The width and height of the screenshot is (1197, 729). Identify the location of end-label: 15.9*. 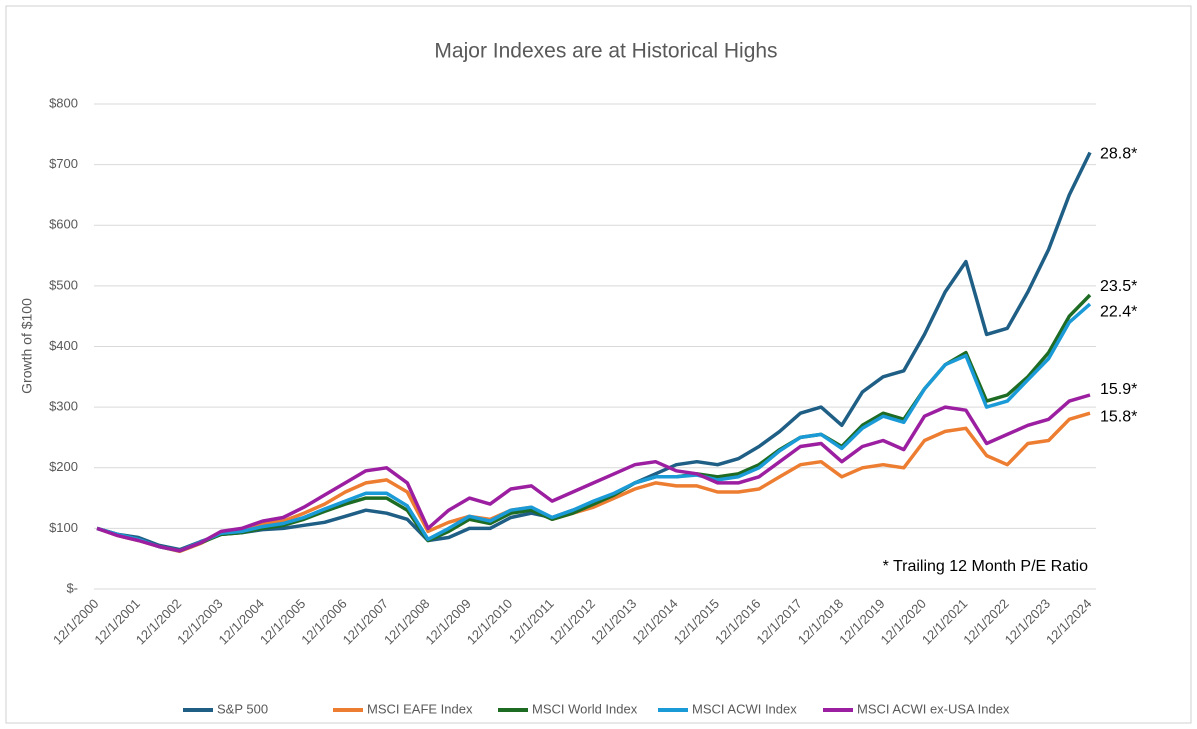
(1118, 389).